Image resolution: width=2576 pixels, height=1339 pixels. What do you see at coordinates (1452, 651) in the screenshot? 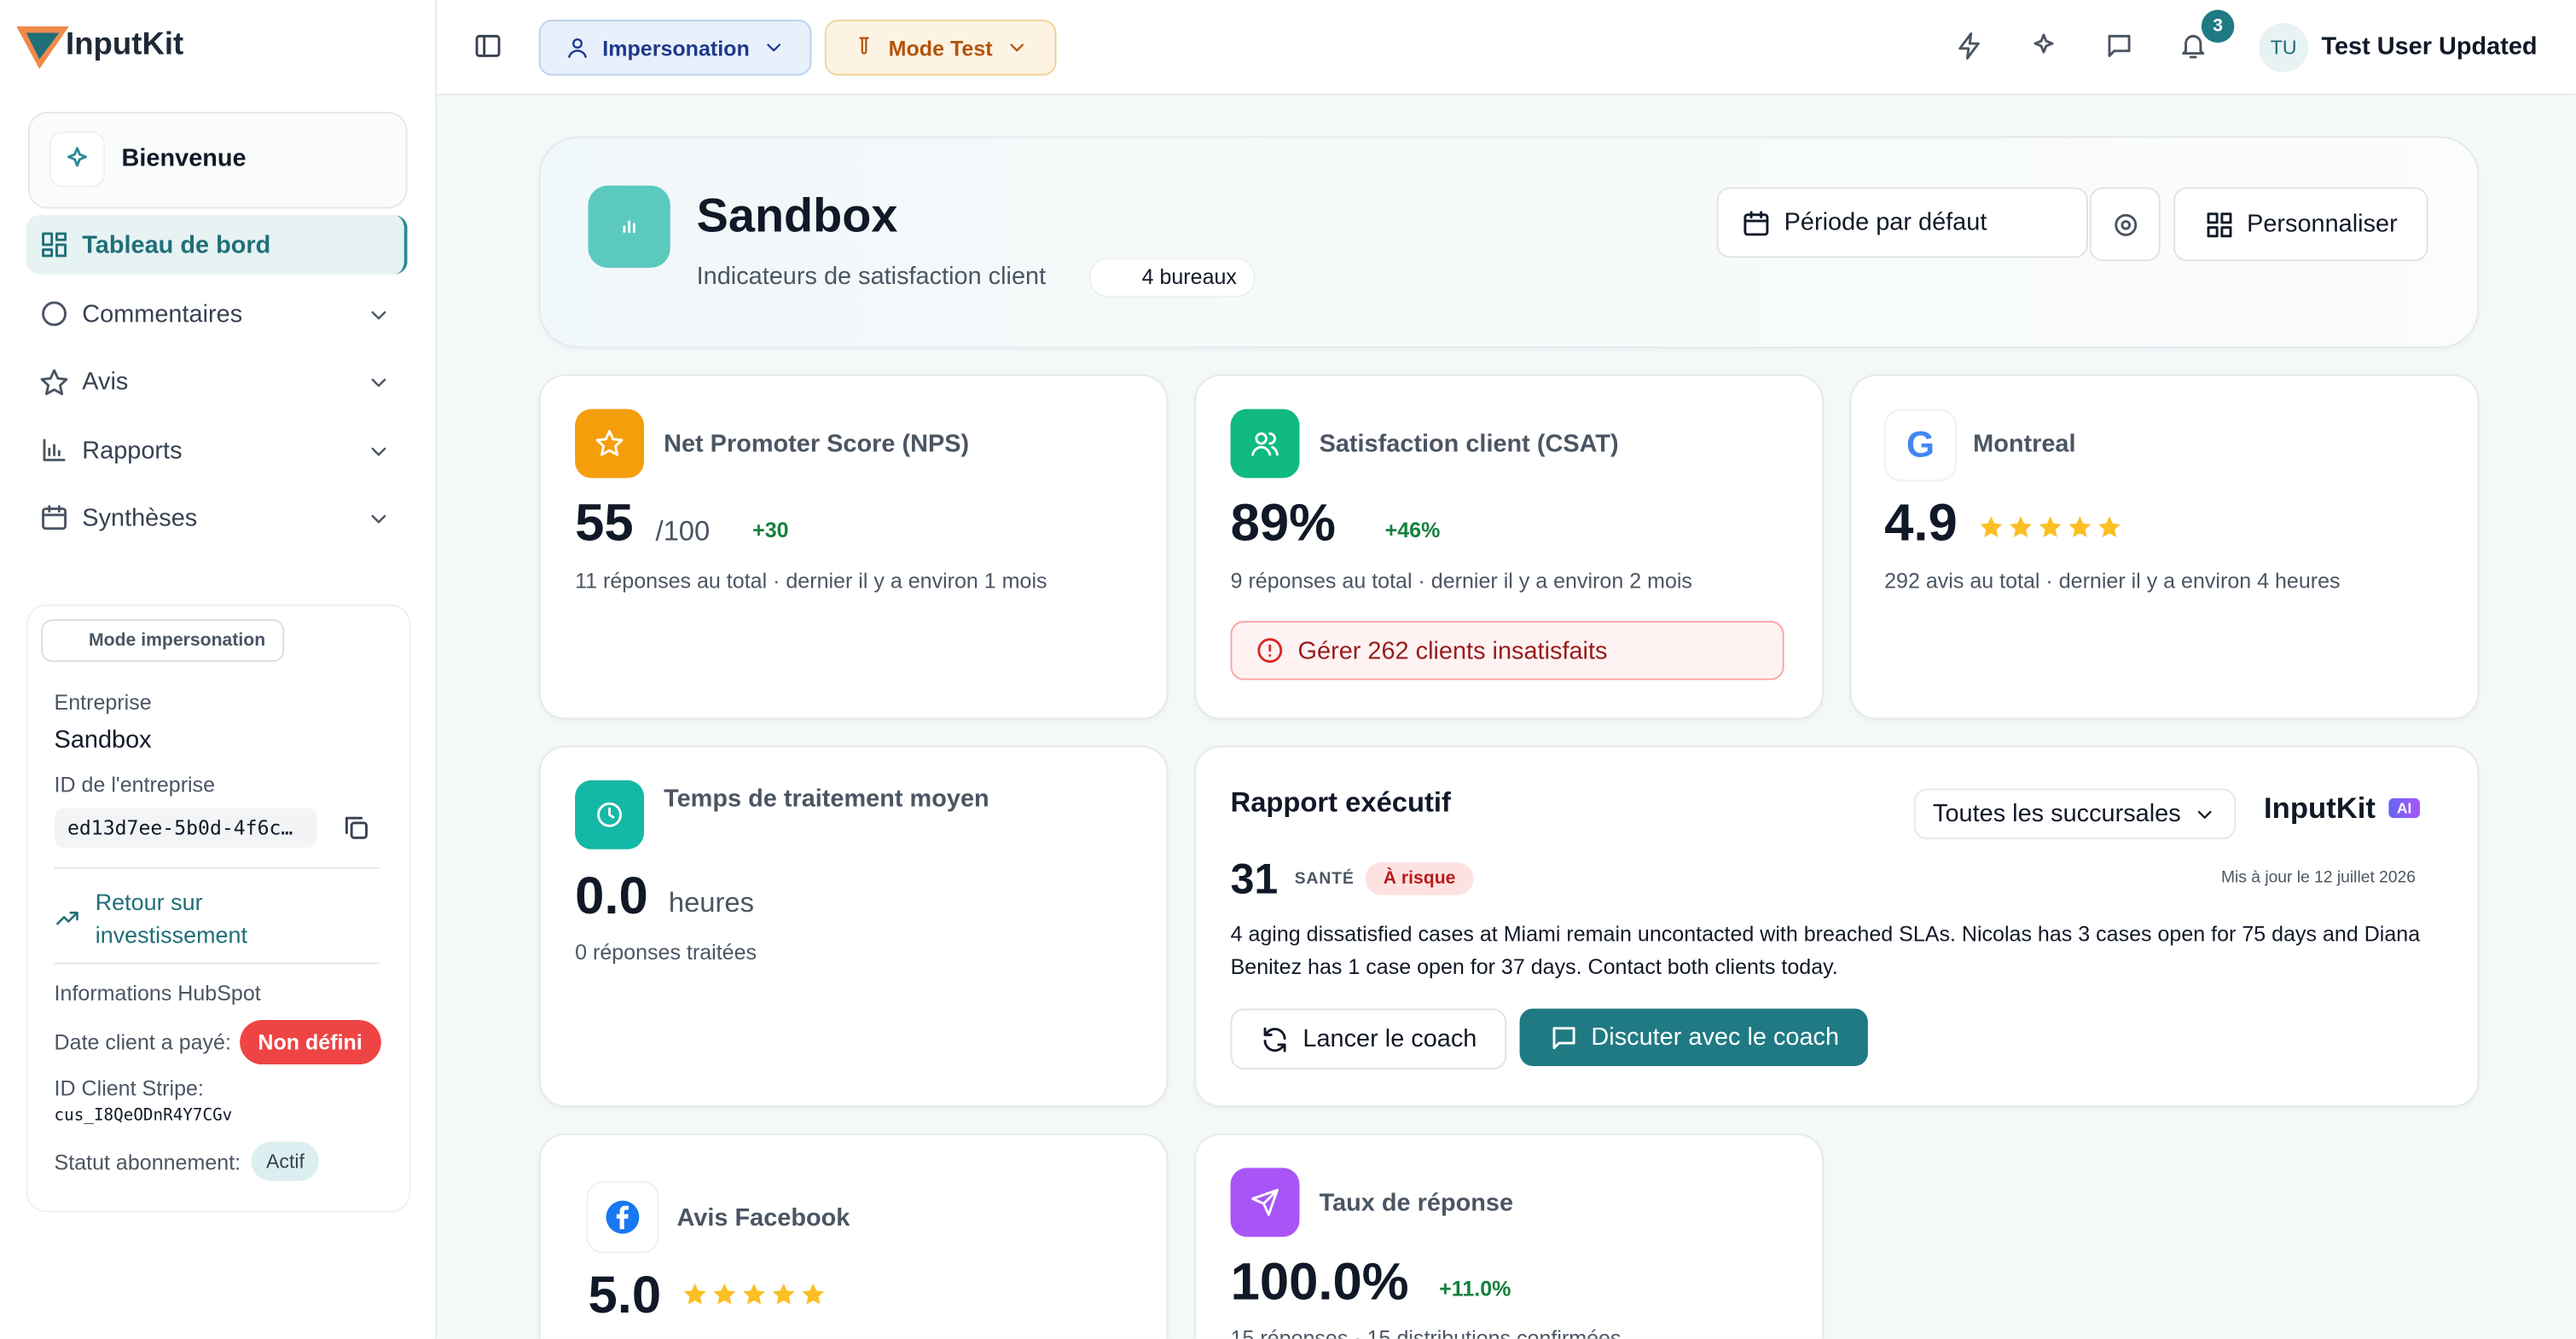
I see `alert-label: Gérer 262 clients insatisfaits` at bounding box center [1452, 651].